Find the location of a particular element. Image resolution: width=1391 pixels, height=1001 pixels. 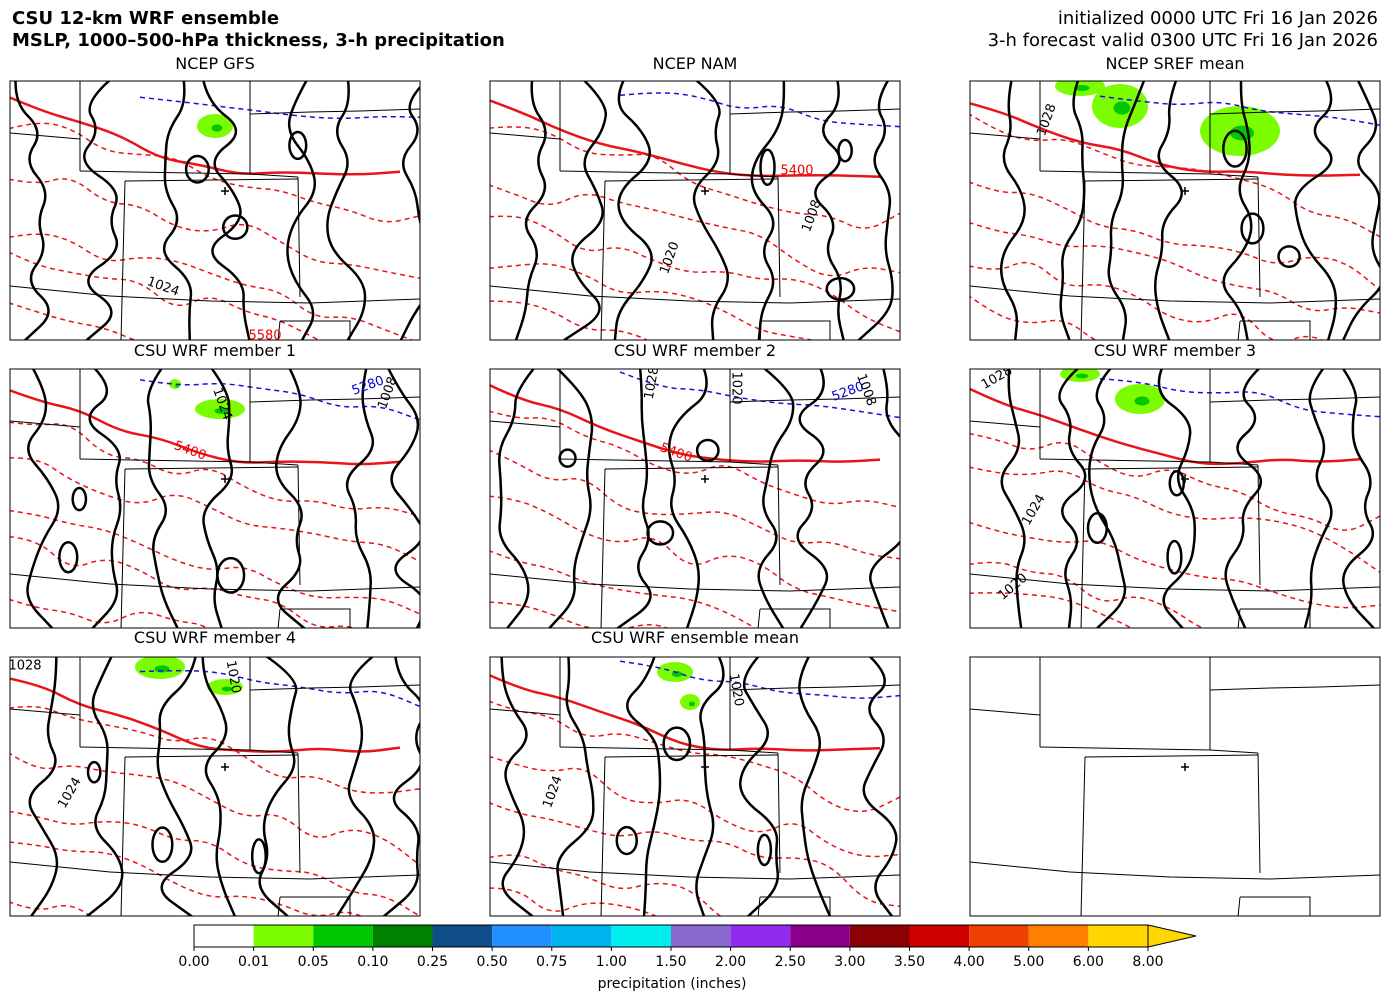

colorbar-tick-label: 2.00 is located at coordinates (730, 962).